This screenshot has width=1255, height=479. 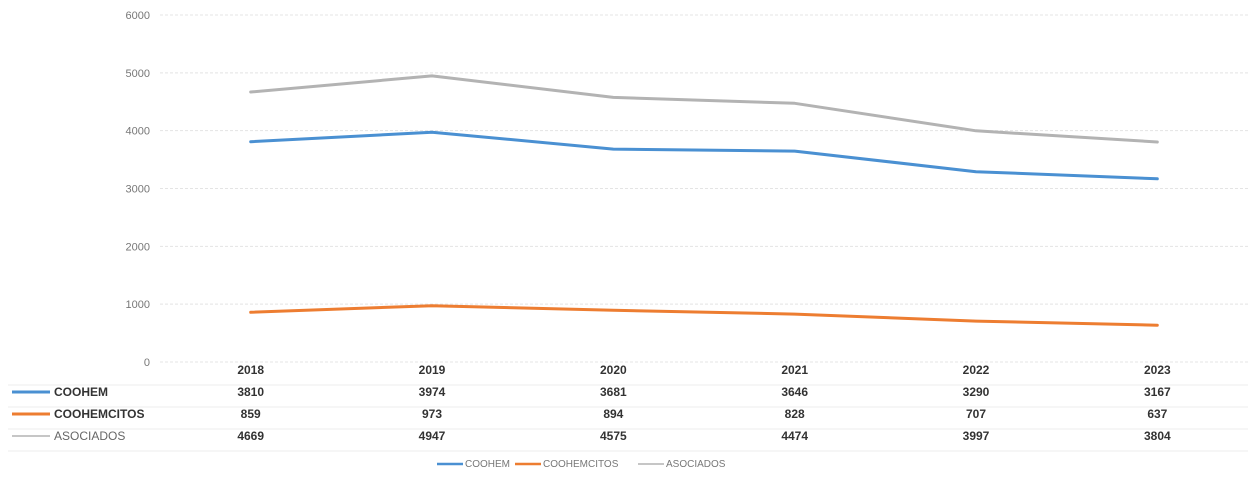 I want to click on table-cell-value: 4575, so click(x=613, y=436).